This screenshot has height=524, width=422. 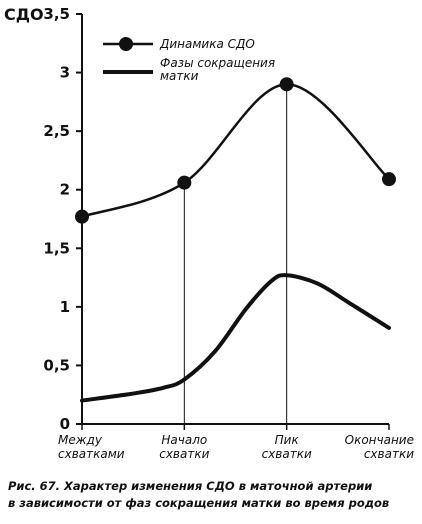 I want to click on legend-contraction-label: Фазы сокращения матки, so click(x=217, y=69).